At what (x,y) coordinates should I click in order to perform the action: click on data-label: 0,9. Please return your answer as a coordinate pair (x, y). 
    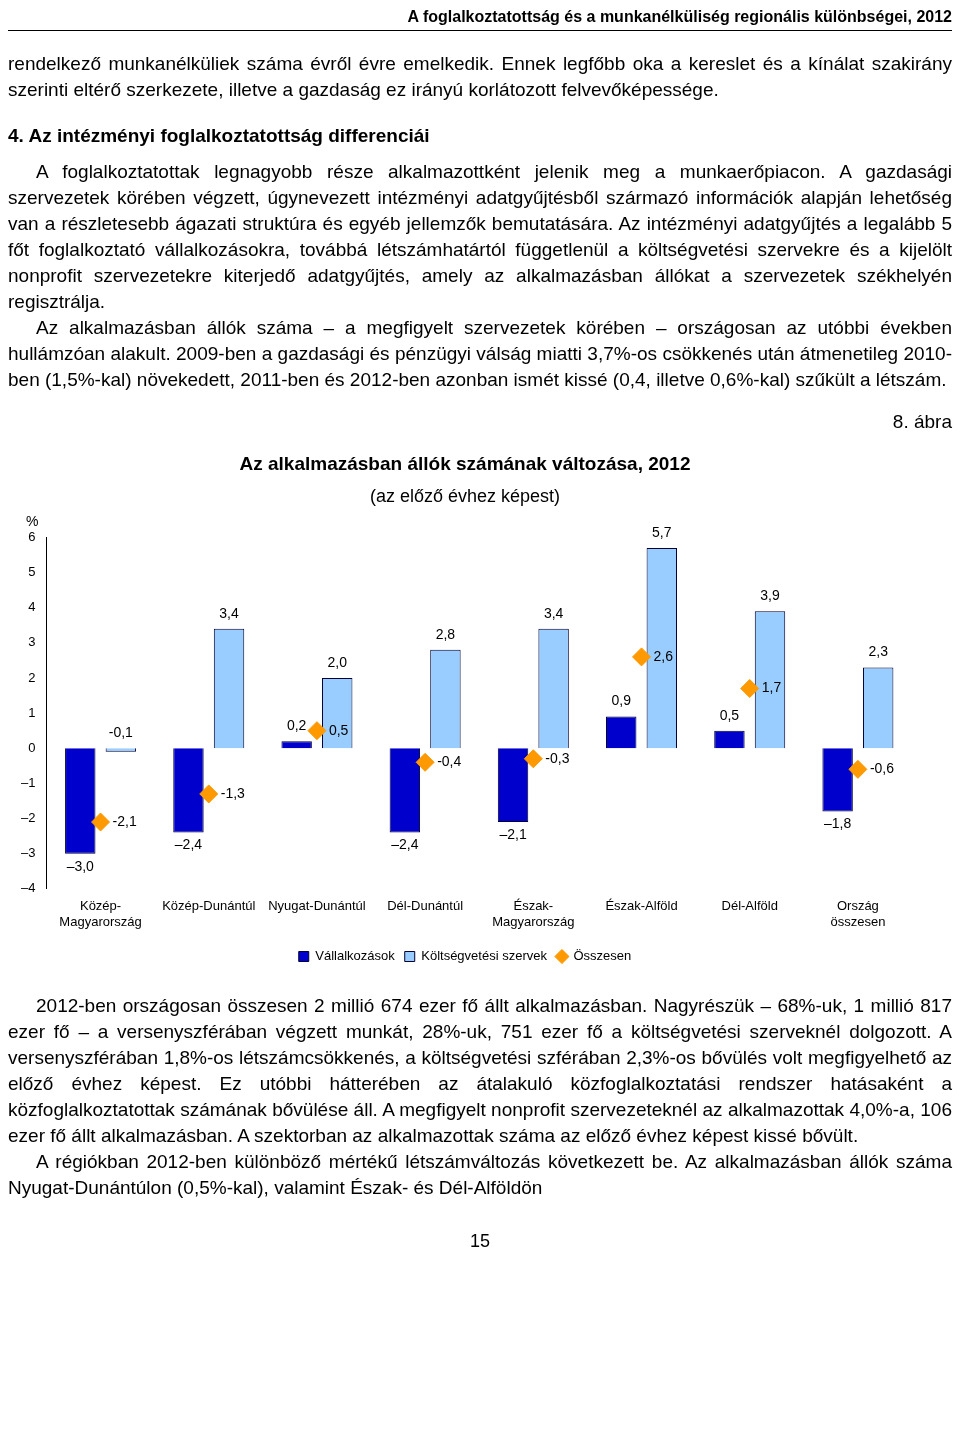
    Looking at the image, I should click on (621, 700).